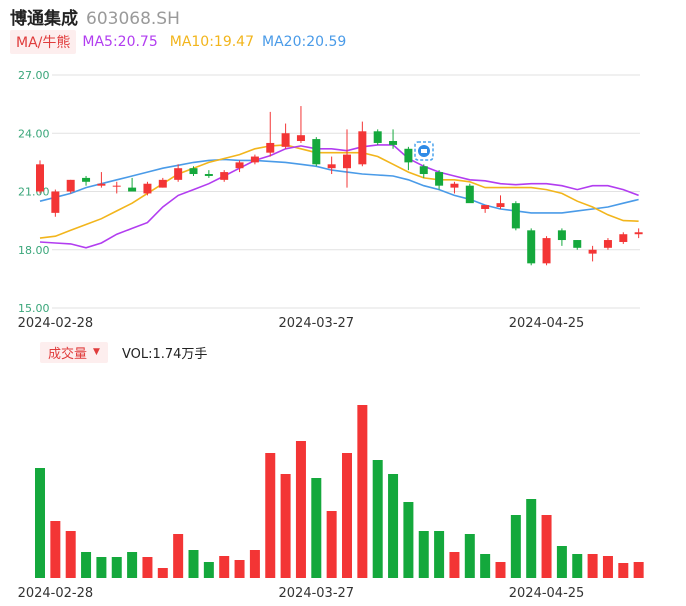  What do you see at coordinates (424, 151) in the screenshot?
I see `event-marker-icon` at bounding box center [424, 151].